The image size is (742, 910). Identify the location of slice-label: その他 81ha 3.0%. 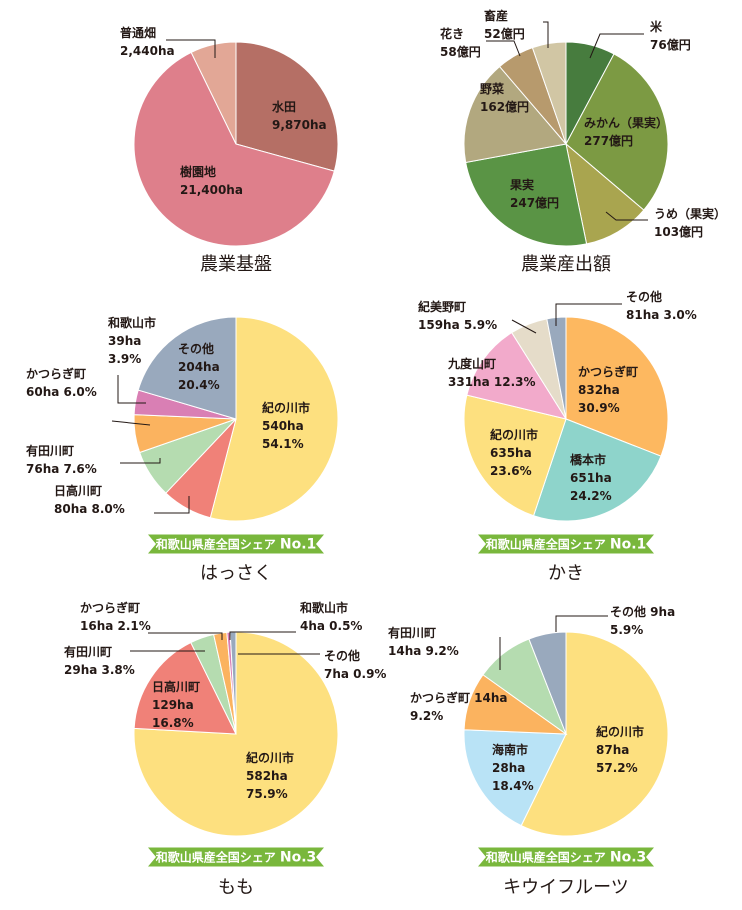
(661, 305).